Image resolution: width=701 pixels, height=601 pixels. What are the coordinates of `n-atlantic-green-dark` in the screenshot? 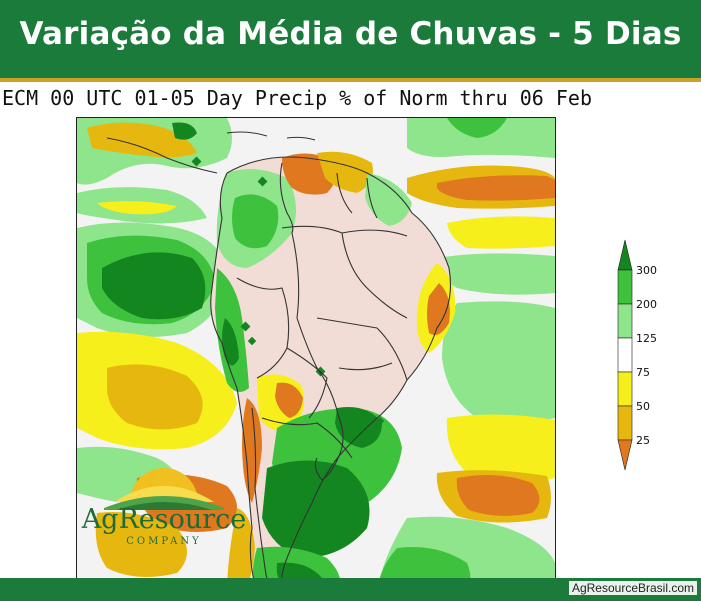 It's located at (477, 128).